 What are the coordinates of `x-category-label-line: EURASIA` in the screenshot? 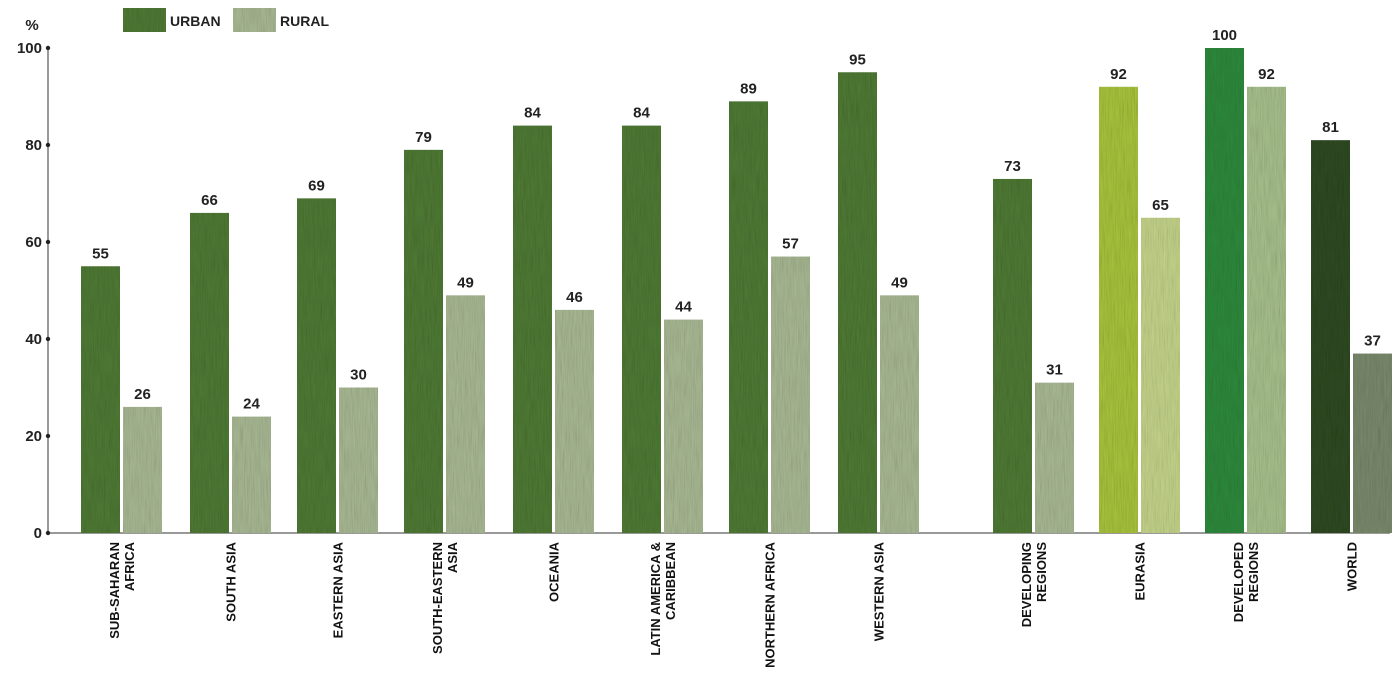 It's located at (1140, 570).